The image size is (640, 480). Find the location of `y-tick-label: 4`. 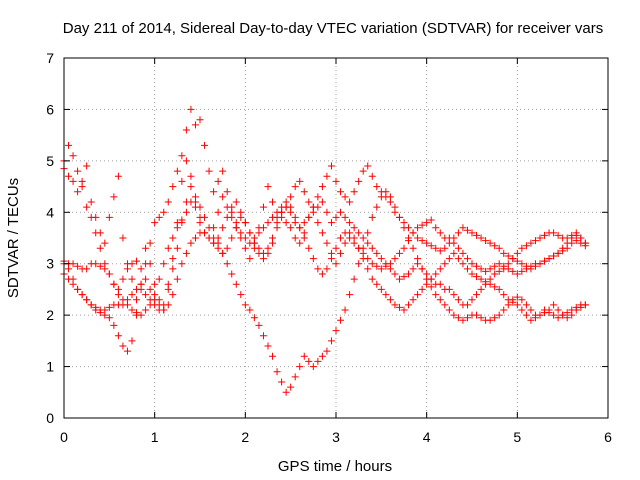

y-tick-label: 4 is located at coordinates (50, 212).